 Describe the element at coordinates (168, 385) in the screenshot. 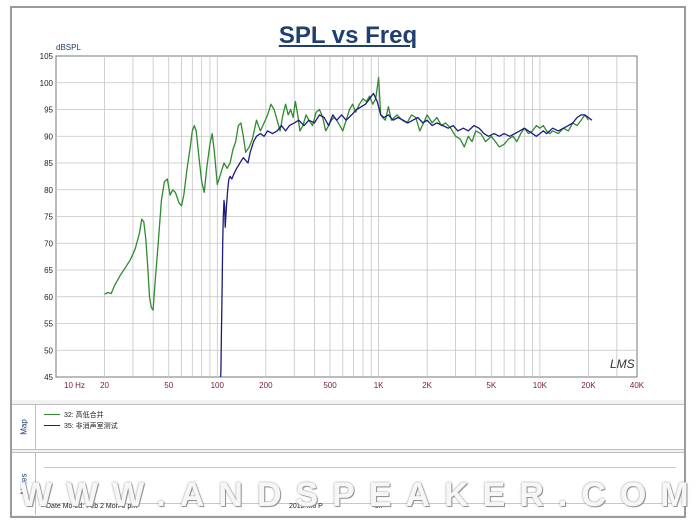

I see `x-tick-label: 50` at that location.